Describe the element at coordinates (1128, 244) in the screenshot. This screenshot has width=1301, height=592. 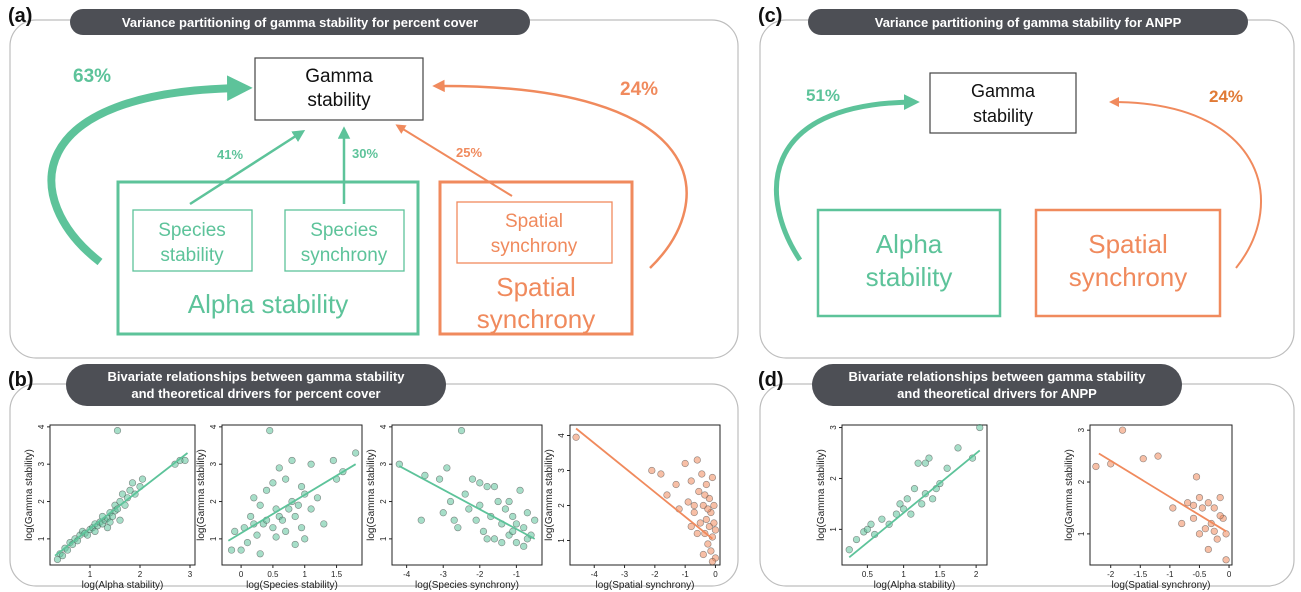
I see `c-spatial-label-1: Spatial` at that location.